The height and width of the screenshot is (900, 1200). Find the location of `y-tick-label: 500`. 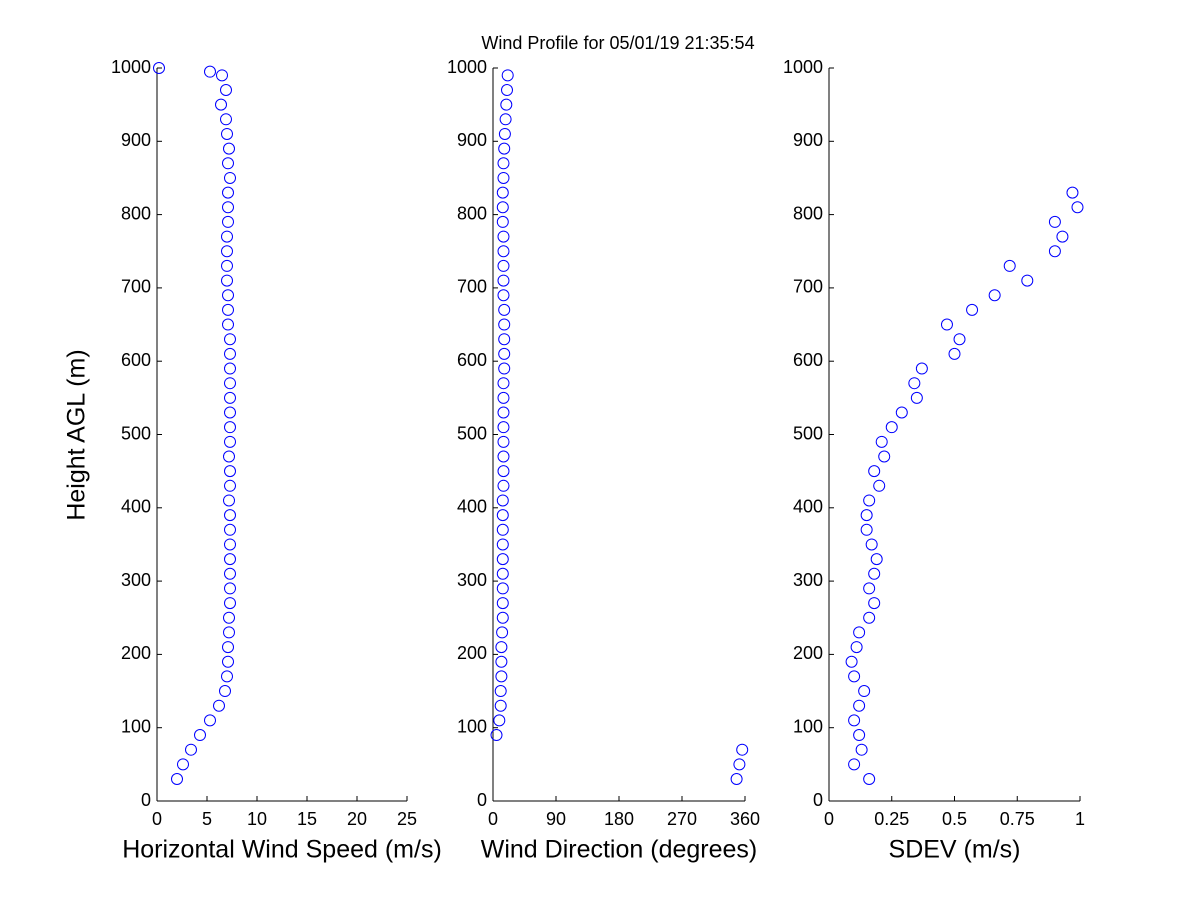

y-tick-label: 500 is located at coordinates (136, 433).